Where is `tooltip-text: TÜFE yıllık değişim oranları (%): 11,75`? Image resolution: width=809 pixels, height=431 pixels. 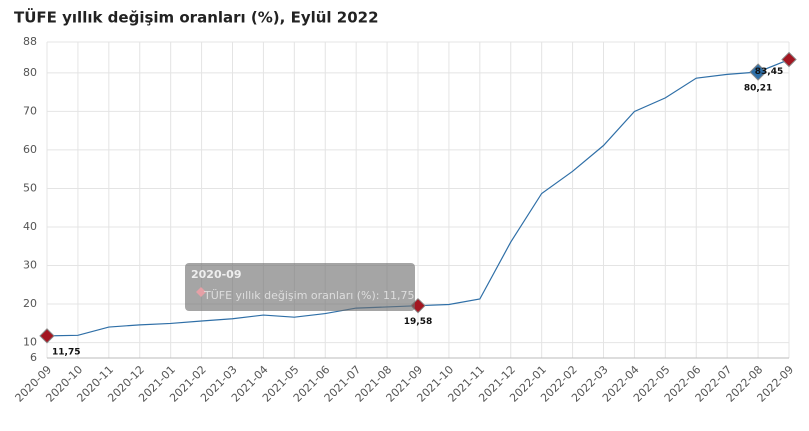 tooltip-text: TÜFE yıllık değişim oranları (%): 11,75 is located at coordinates (309, 295).